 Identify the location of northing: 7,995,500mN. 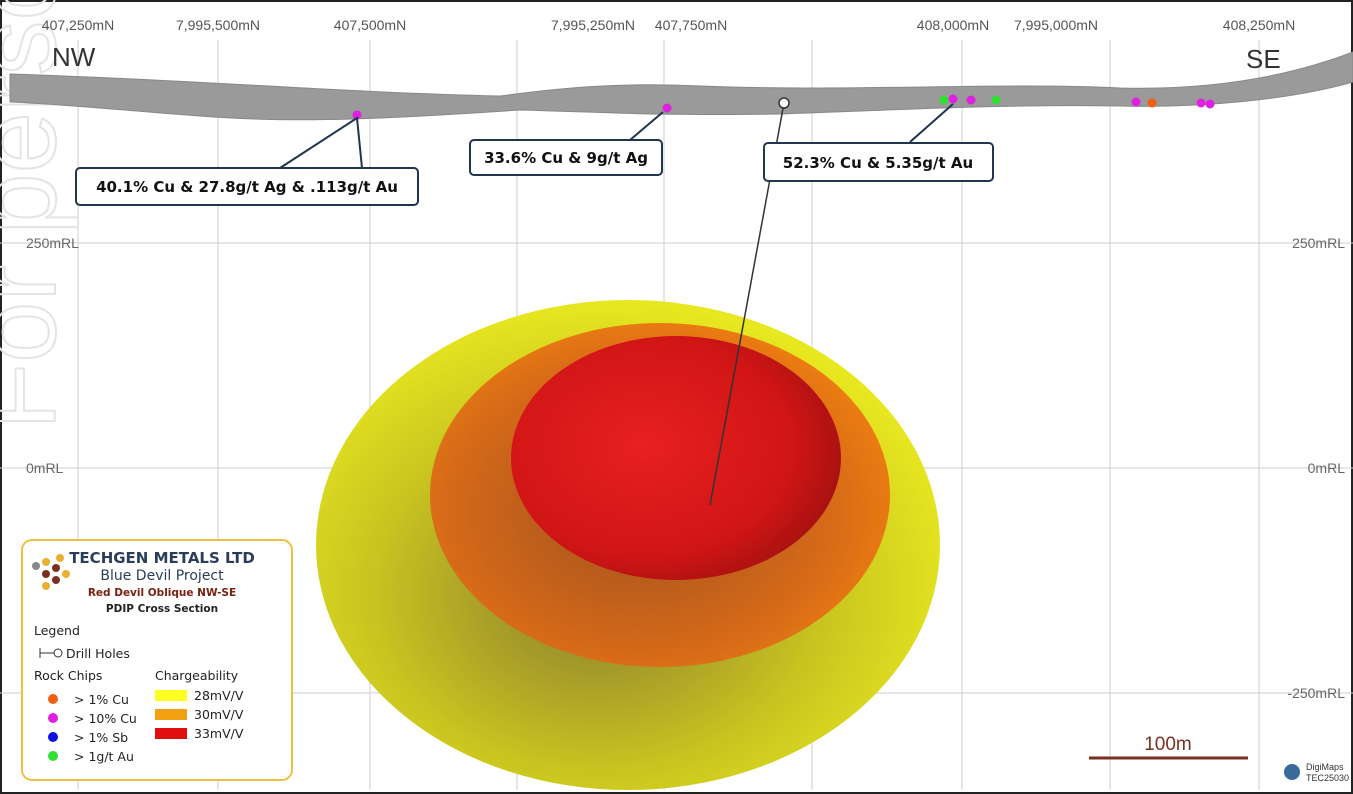
(218, 25).